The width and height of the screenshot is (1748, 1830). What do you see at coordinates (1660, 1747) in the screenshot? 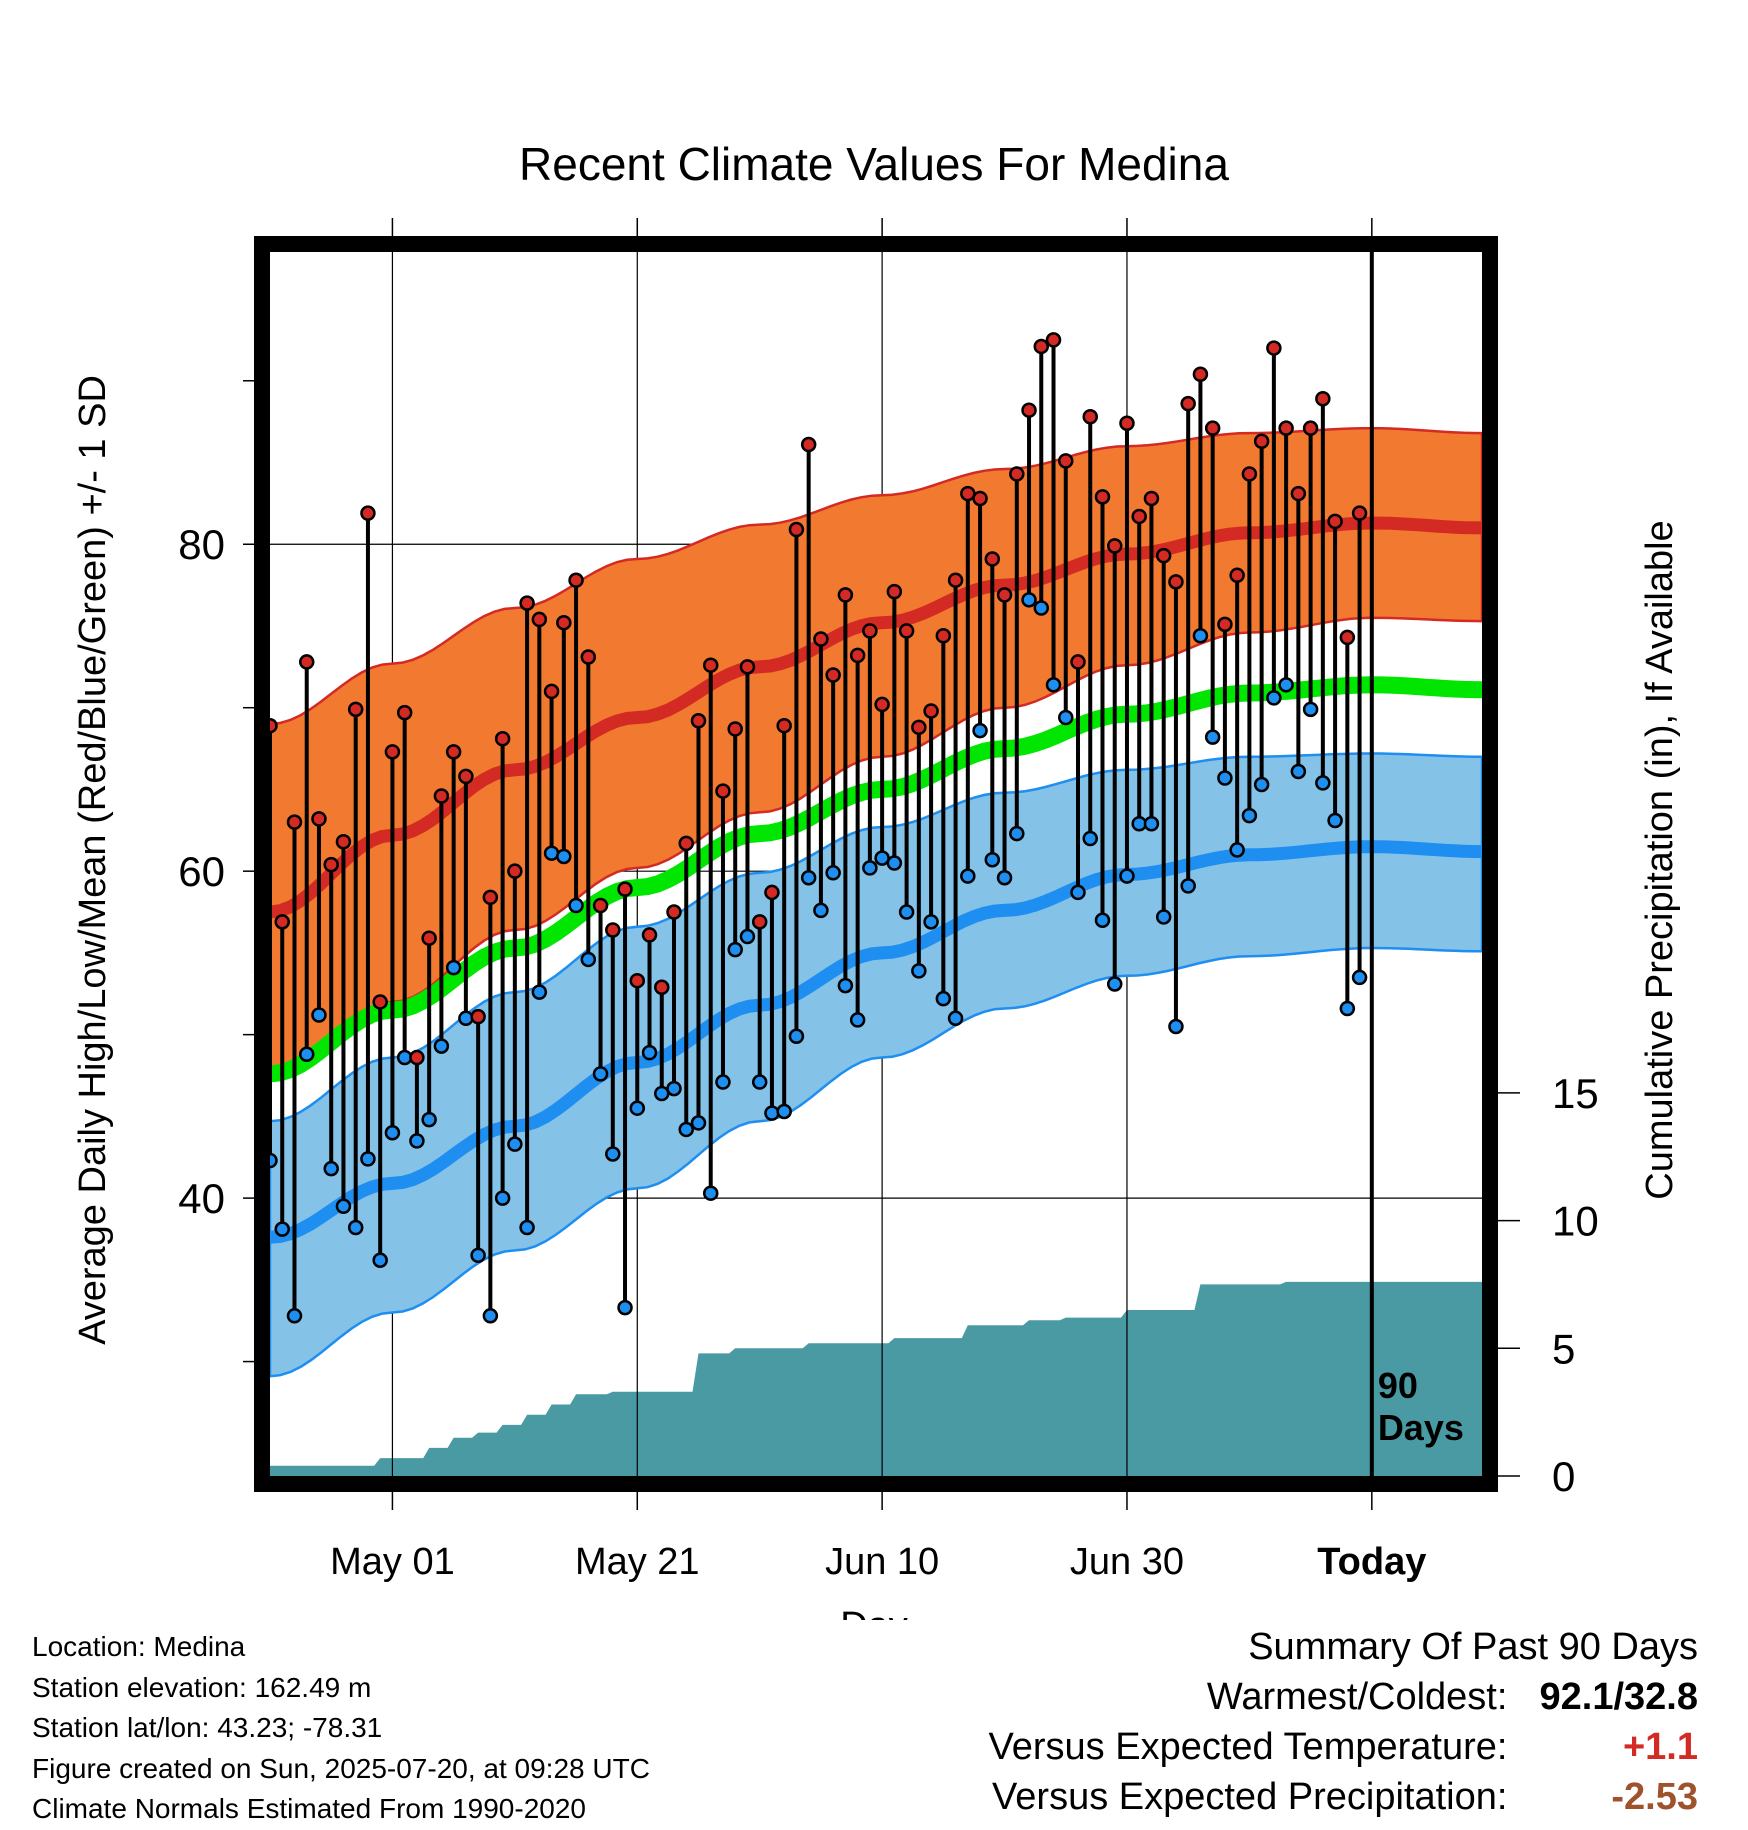
I see `temp-anomaly-value: +1.1` at bounding box center [1660, 1747].